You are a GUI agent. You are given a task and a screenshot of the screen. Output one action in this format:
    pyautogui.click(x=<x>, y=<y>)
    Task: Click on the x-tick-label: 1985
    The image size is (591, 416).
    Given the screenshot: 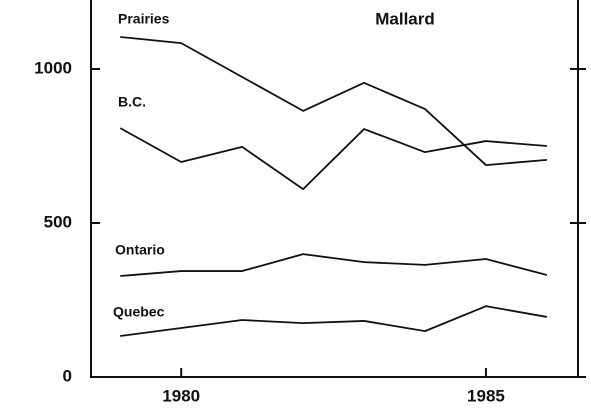 What is the action you would take?
    pyautogui.click(x=486, y=395)
    